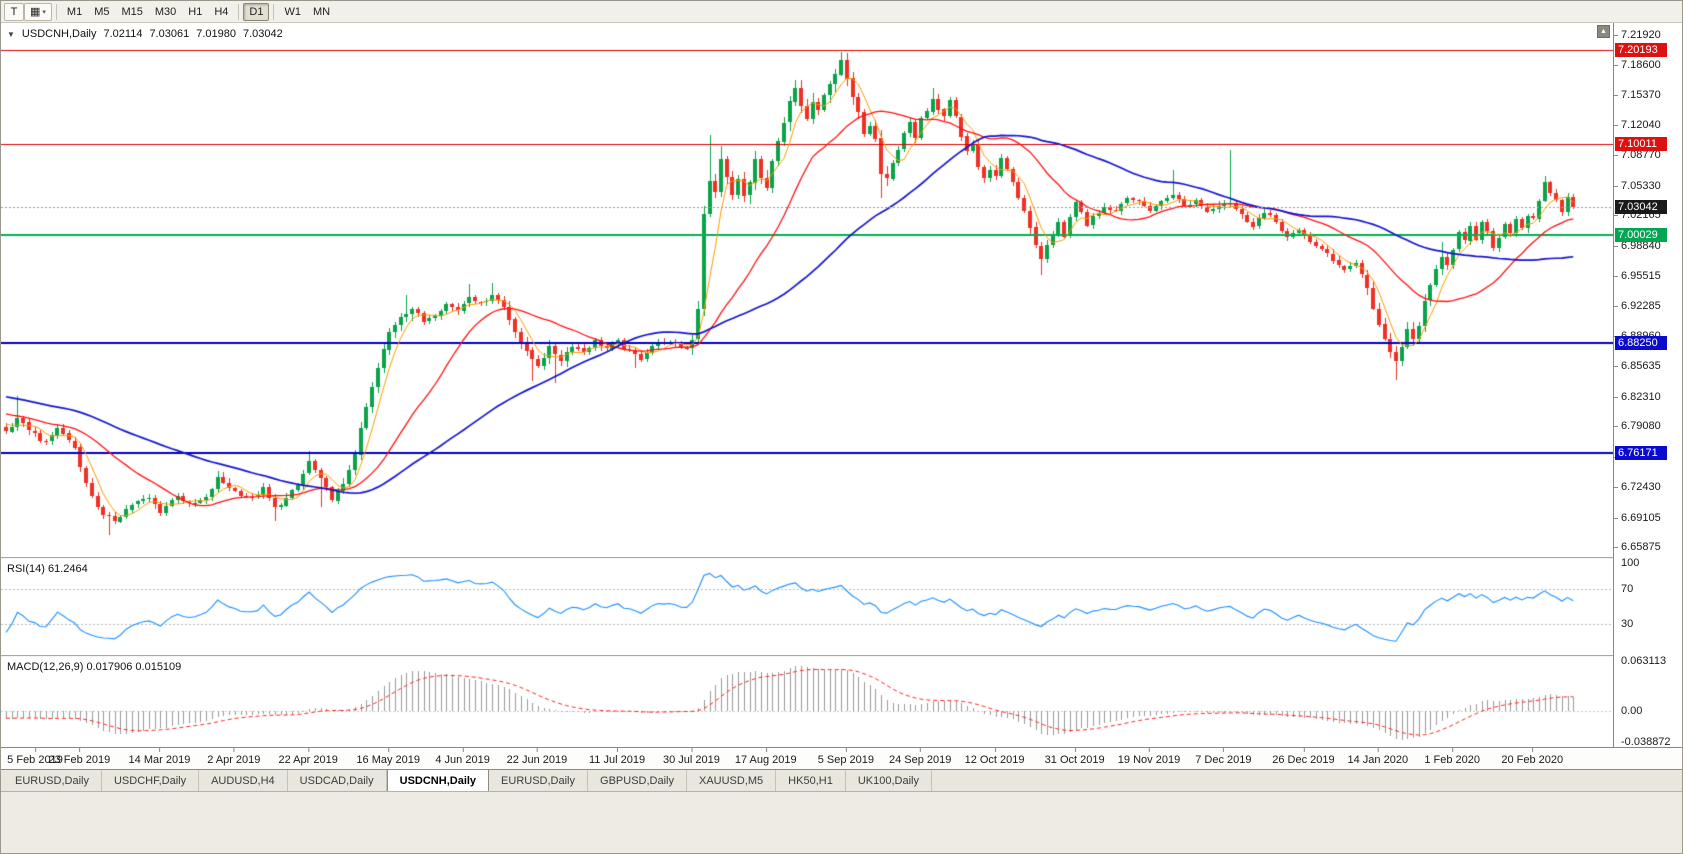  Describe the element at coordinates (132, 11) in the screenshot. I see `timeframe-m15-button: M15` at that location.